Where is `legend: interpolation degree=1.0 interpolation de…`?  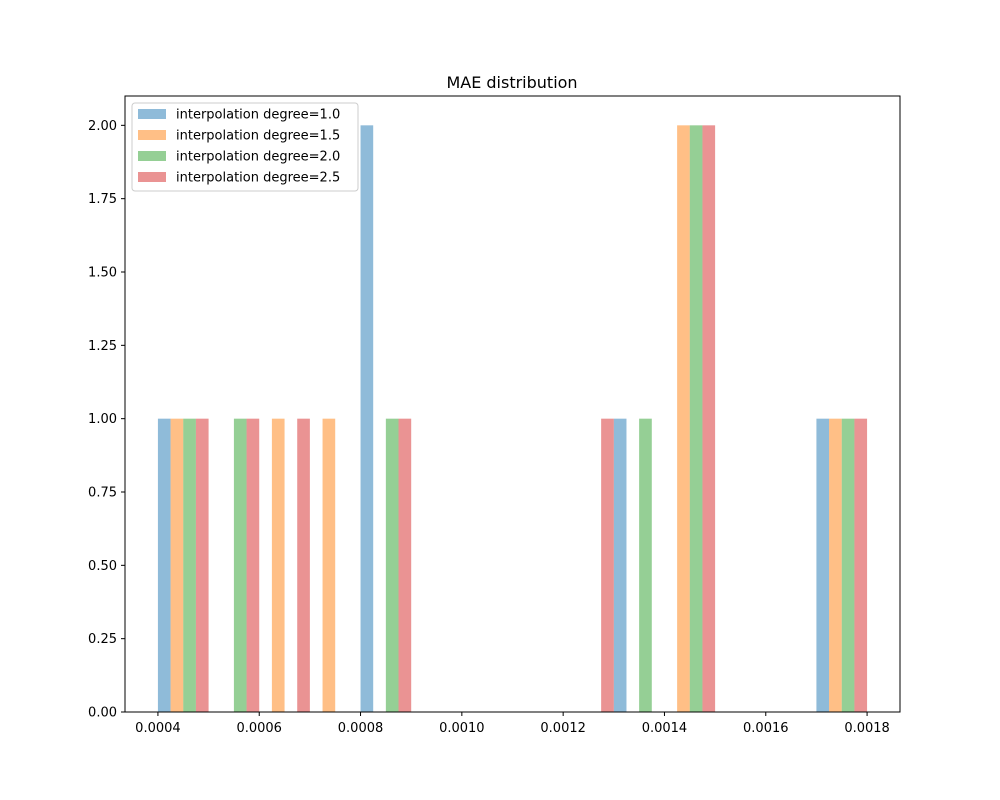 legend: interpolation degree=1.0 interpolation de… is located at coordinates (245, 147).